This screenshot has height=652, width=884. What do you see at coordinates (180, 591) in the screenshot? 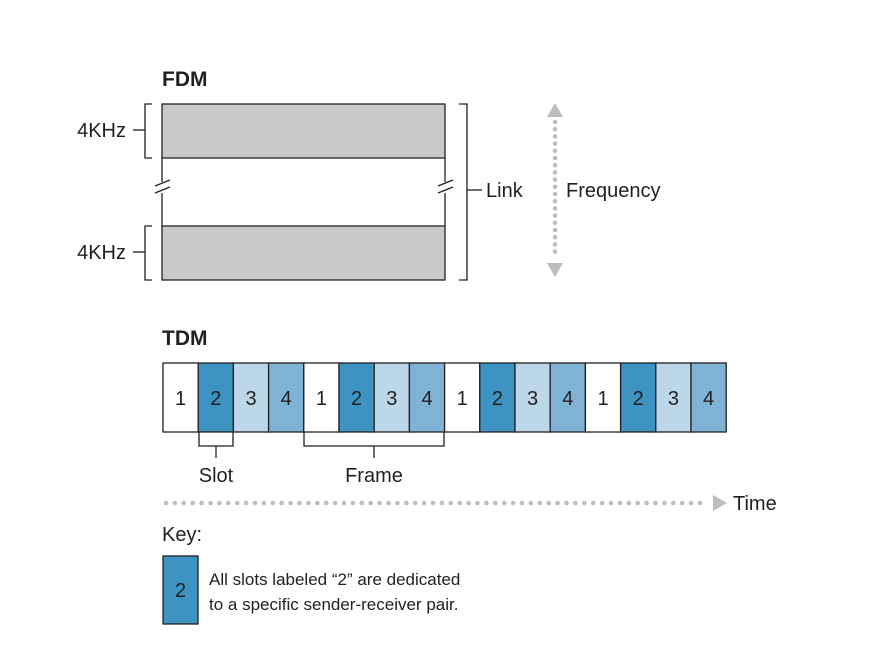
I see `key-swatch-label: 2` at bounding box center [180, 591].